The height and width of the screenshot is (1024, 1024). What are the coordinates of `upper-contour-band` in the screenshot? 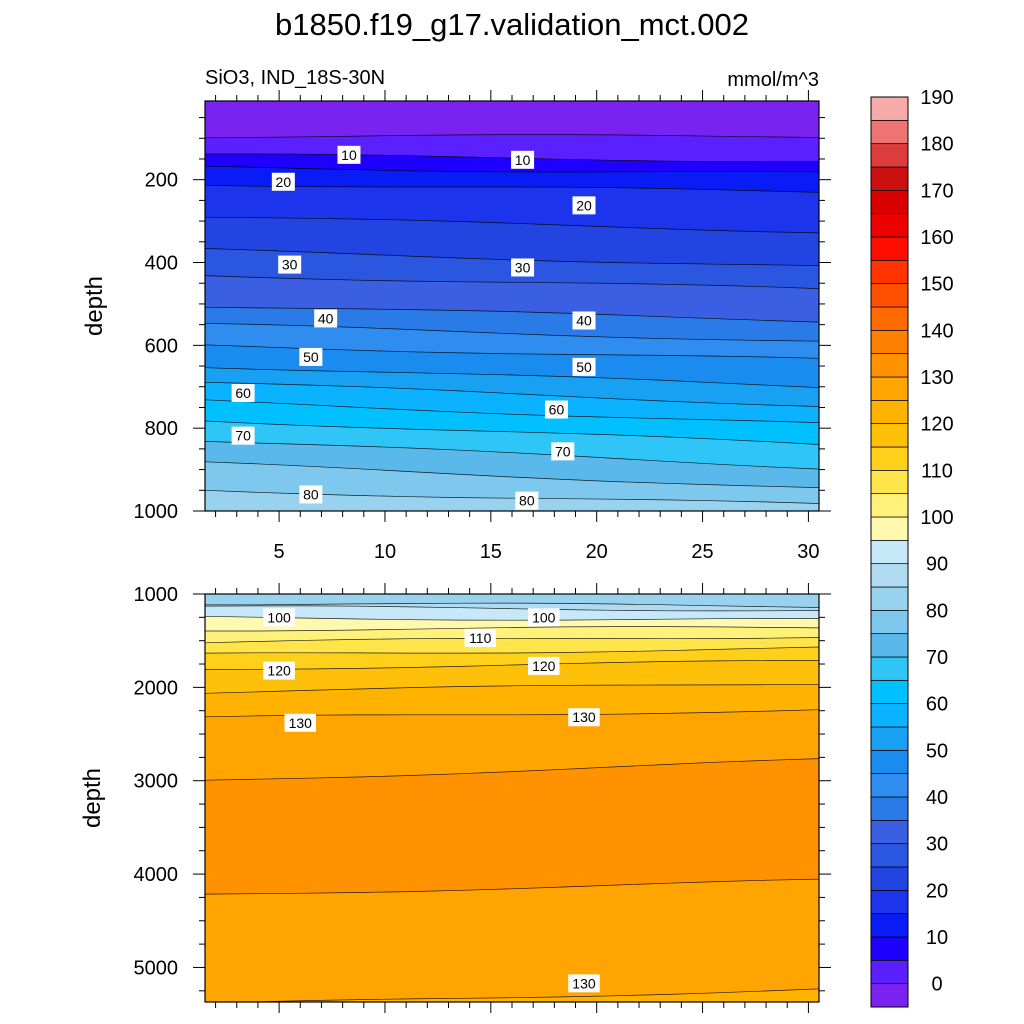 It's located at (512, 500).